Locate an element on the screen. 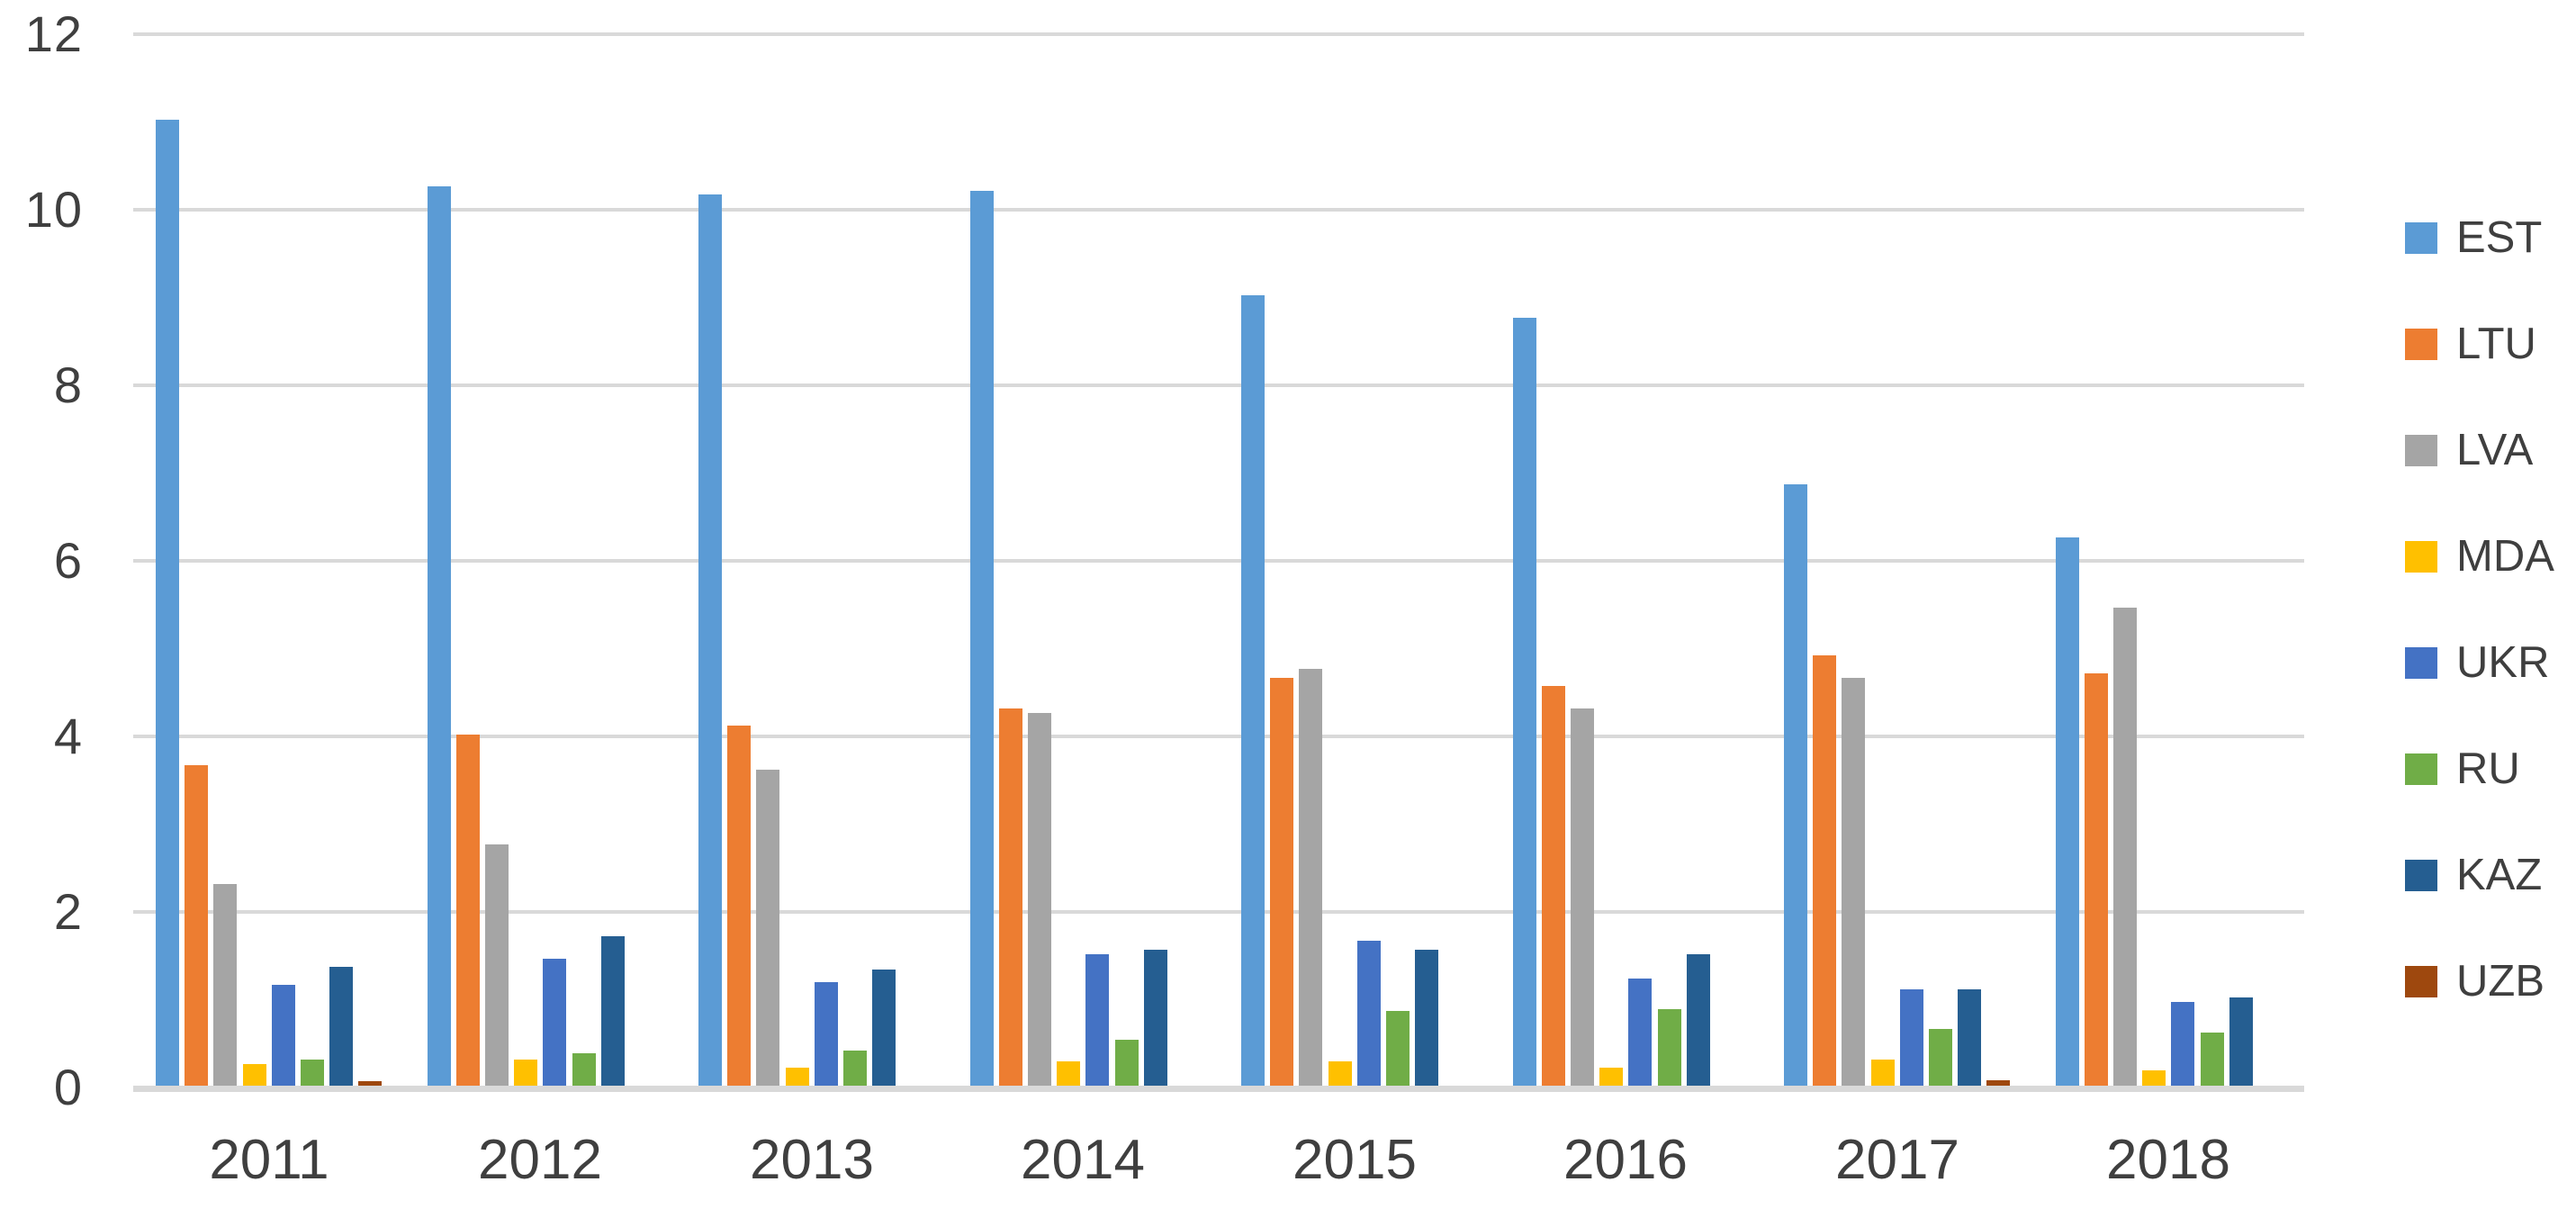 The height and width of the screenshot is (1209, 2576). legend-swatch-LTU is located at coordinates (2421, 344).